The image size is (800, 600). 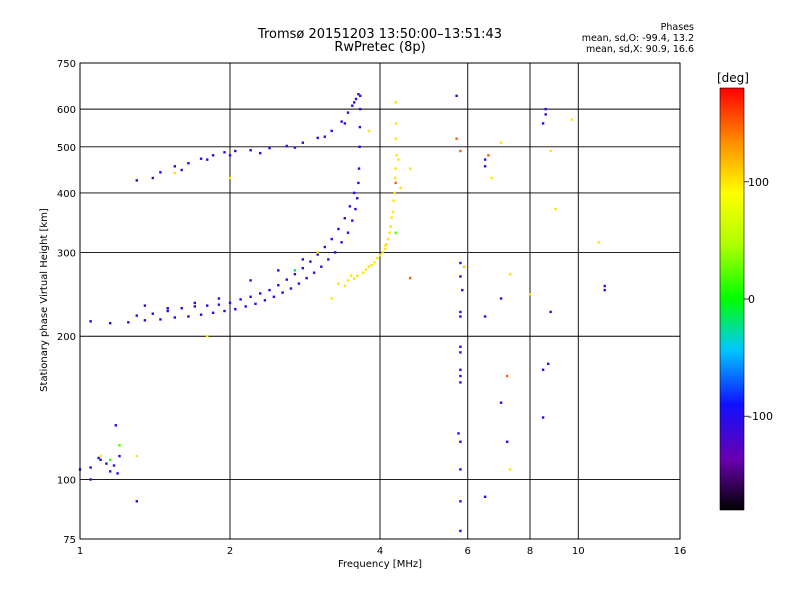 I want to click on colorbar-gradient, so click(x=732, y=299).